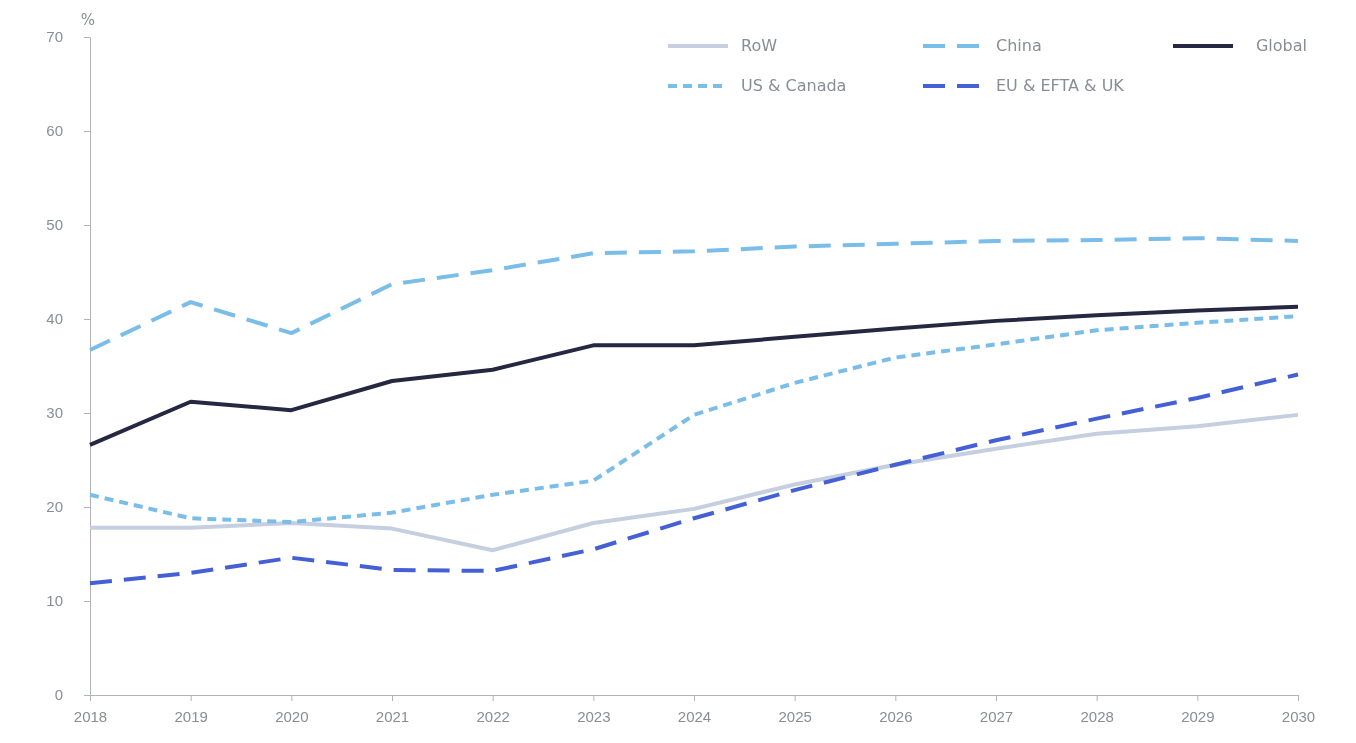 The width and height of the screenshot is (1356, 743). Describe the element at coordinates (759, 45) in the screenshot. I see `legend-label: RoW` at that location.